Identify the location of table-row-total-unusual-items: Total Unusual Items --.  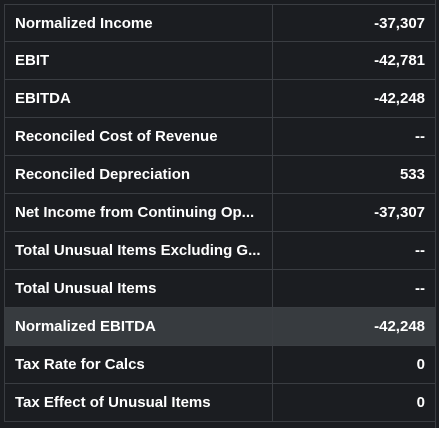
(220, 289).